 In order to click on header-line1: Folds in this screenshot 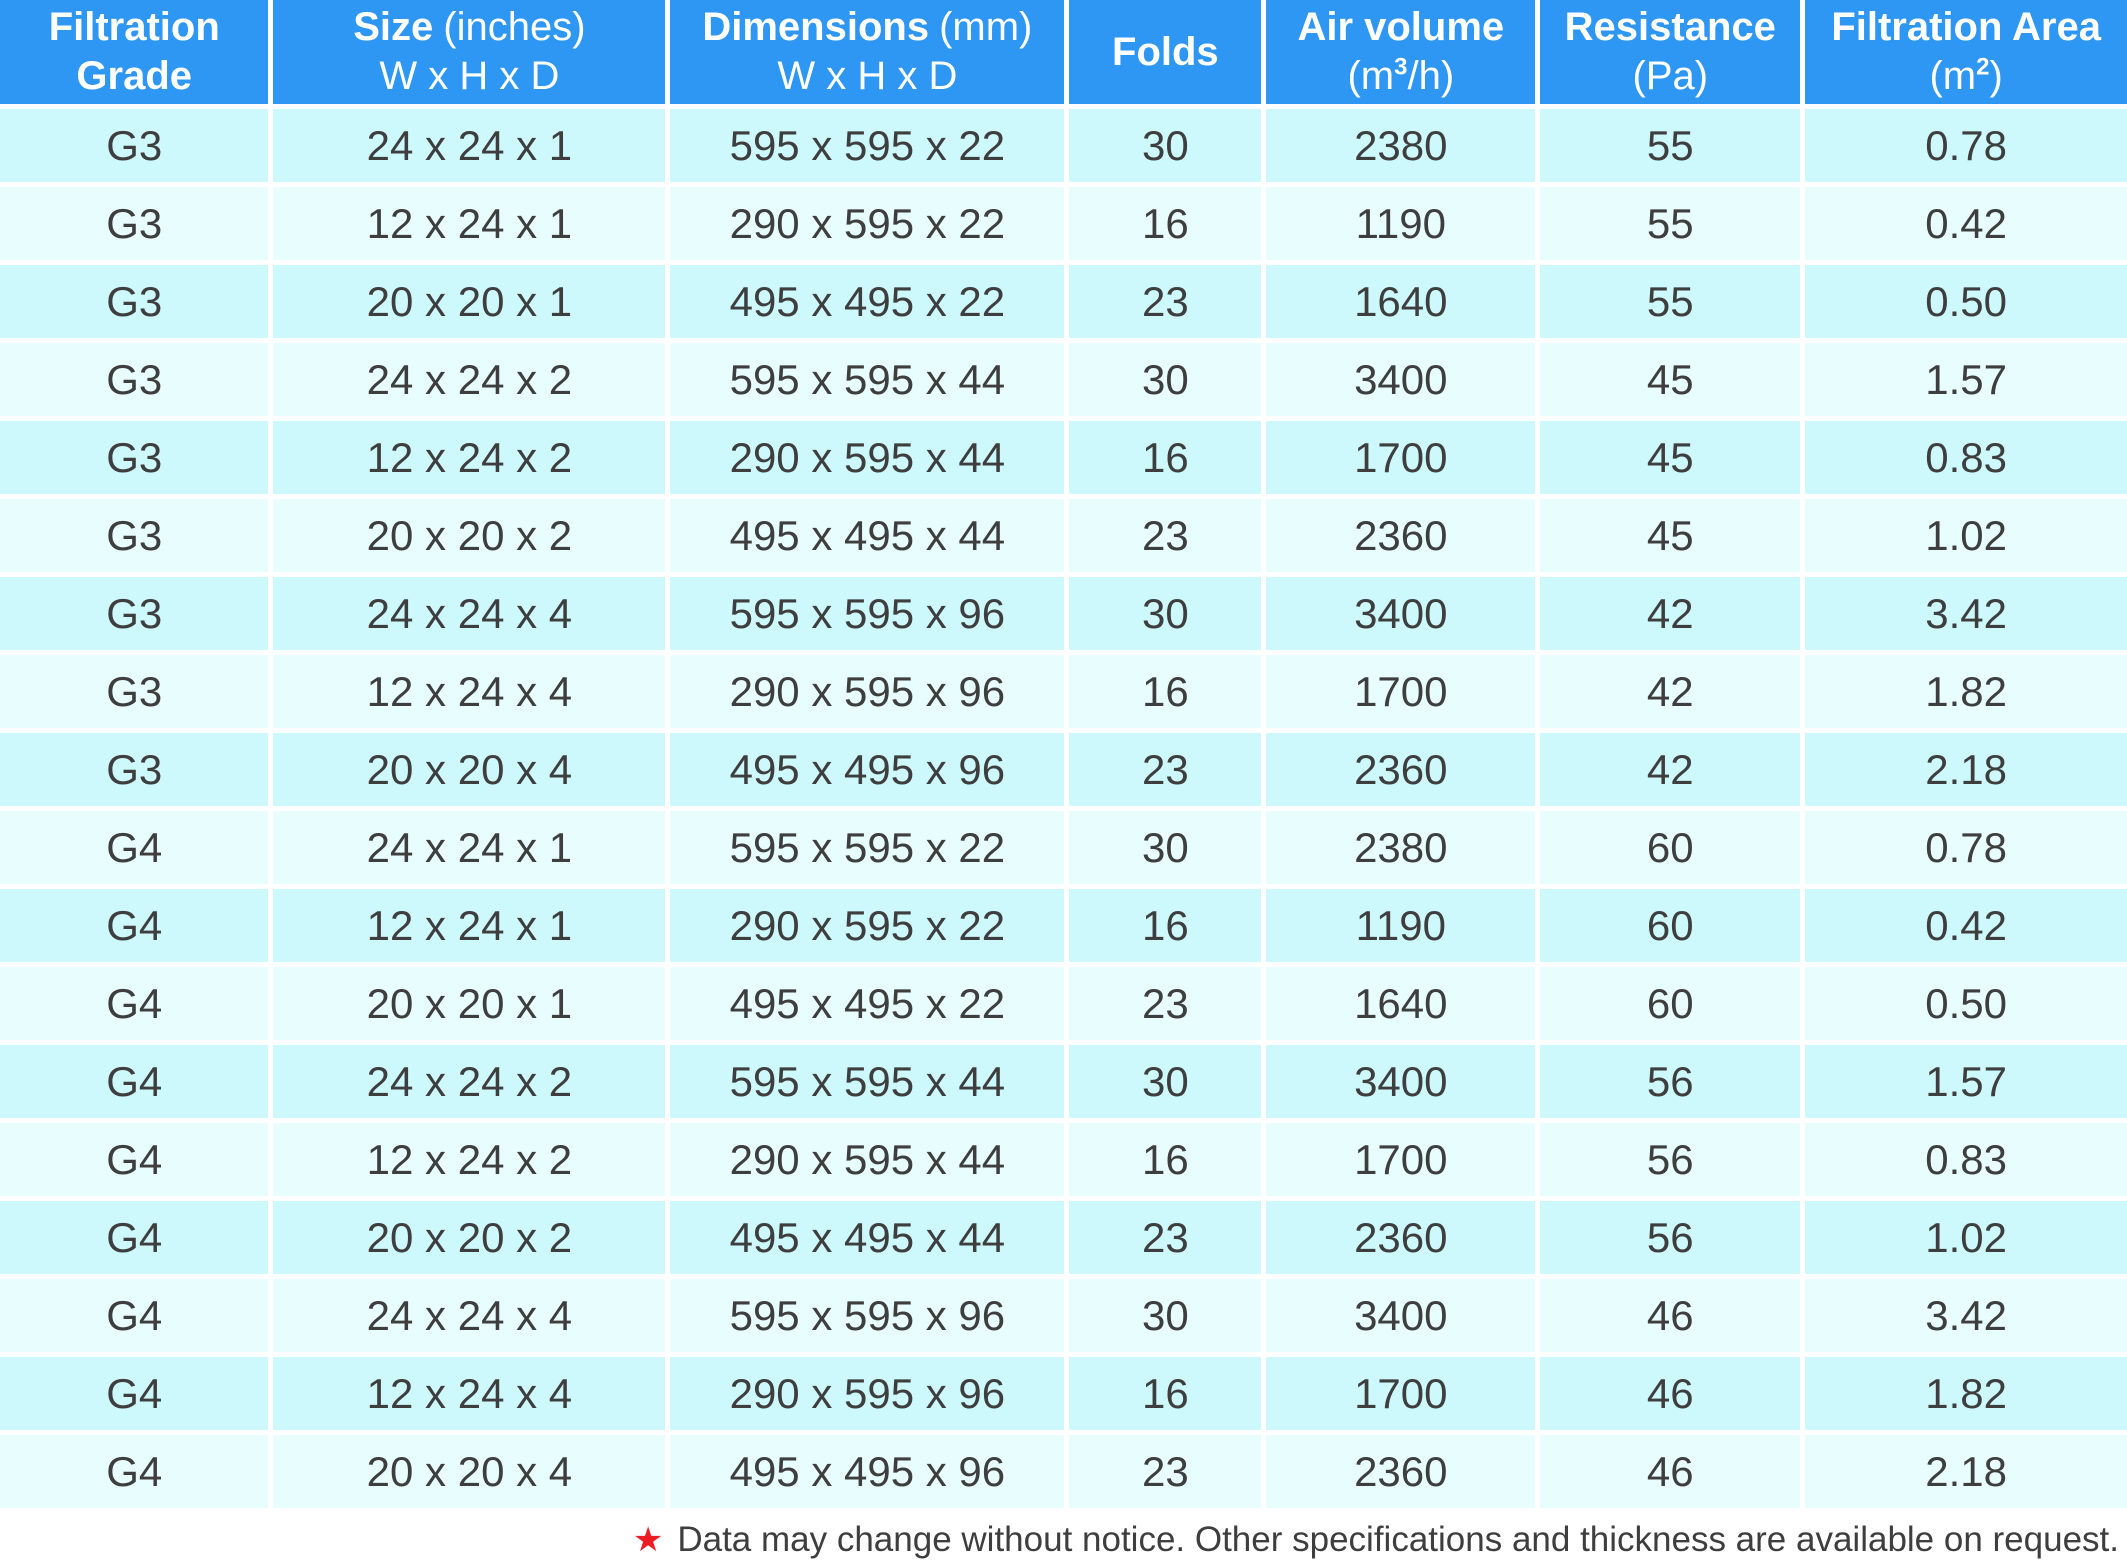, I will do `click(1165, 51)`.